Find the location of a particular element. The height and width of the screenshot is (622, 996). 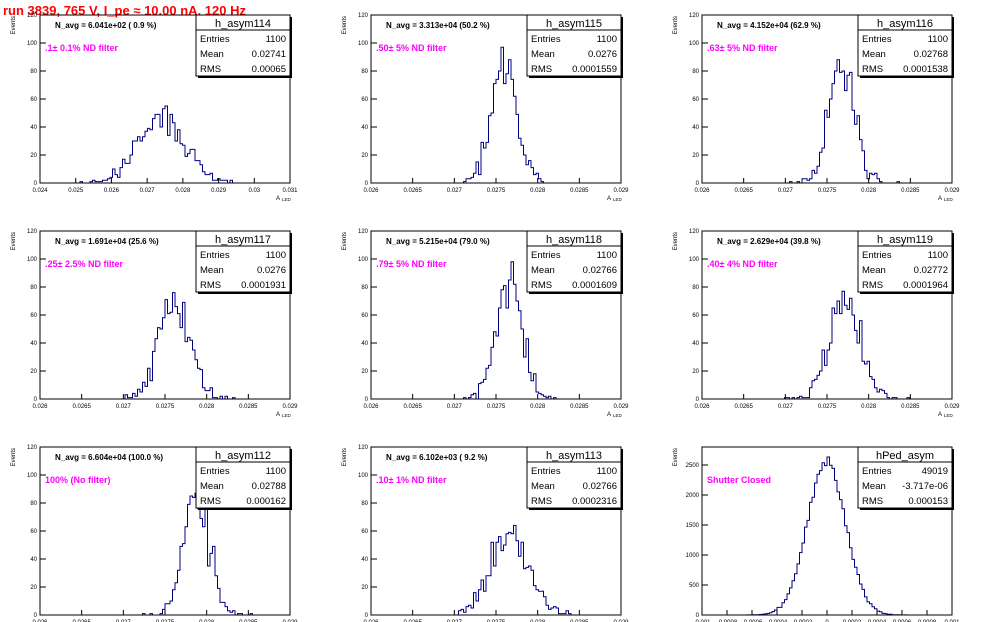

x-tick-label: 0.03 is located at coordinates (254, 191).